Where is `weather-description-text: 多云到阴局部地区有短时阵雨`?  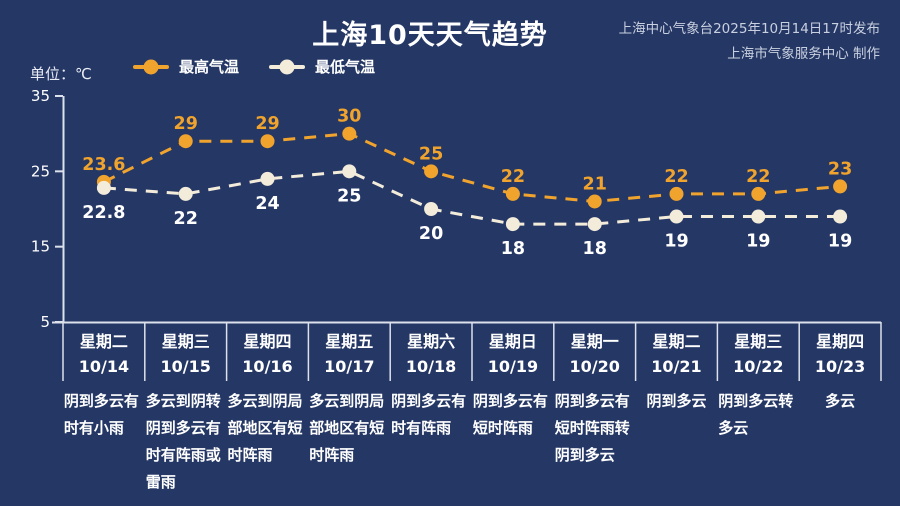
weather-description-text: 多云到阴局部地区有短时阵雨 is located at coordinates (347, 428).